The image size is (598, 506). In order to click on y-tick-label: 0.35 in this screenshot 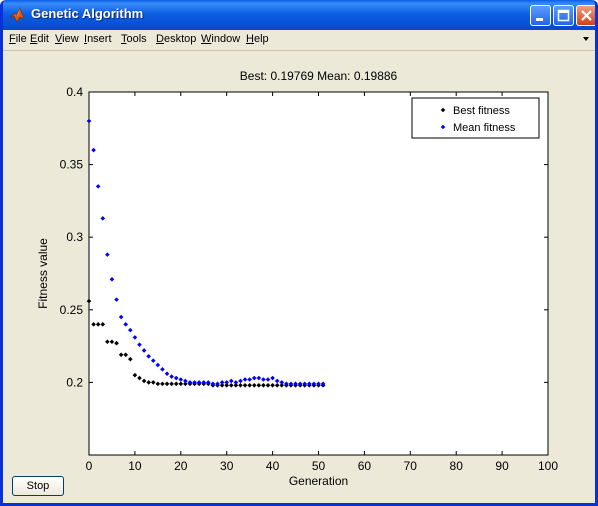, I will do `click(72, 165)`.